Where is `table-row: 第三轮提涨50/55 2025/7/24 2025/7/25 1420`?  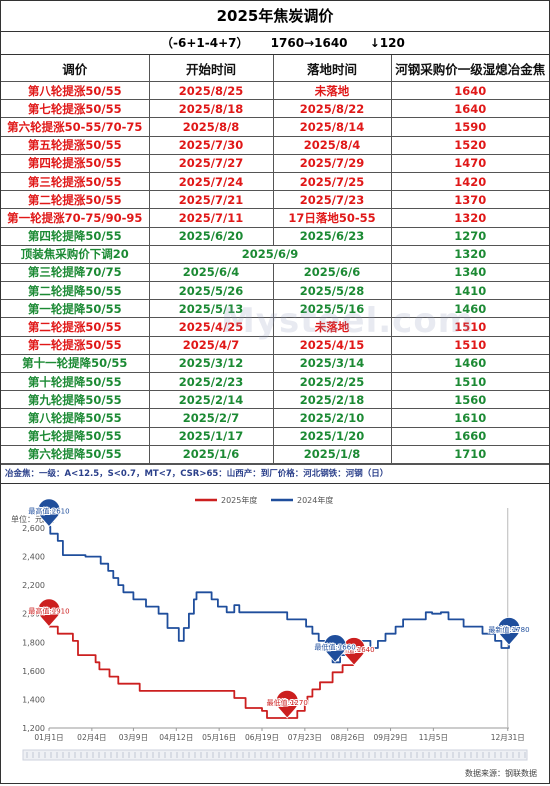 table-row: 第三轮提涨50/55 2025/7/24 2025/7/25 1420 is located at coordinates (275, 181).